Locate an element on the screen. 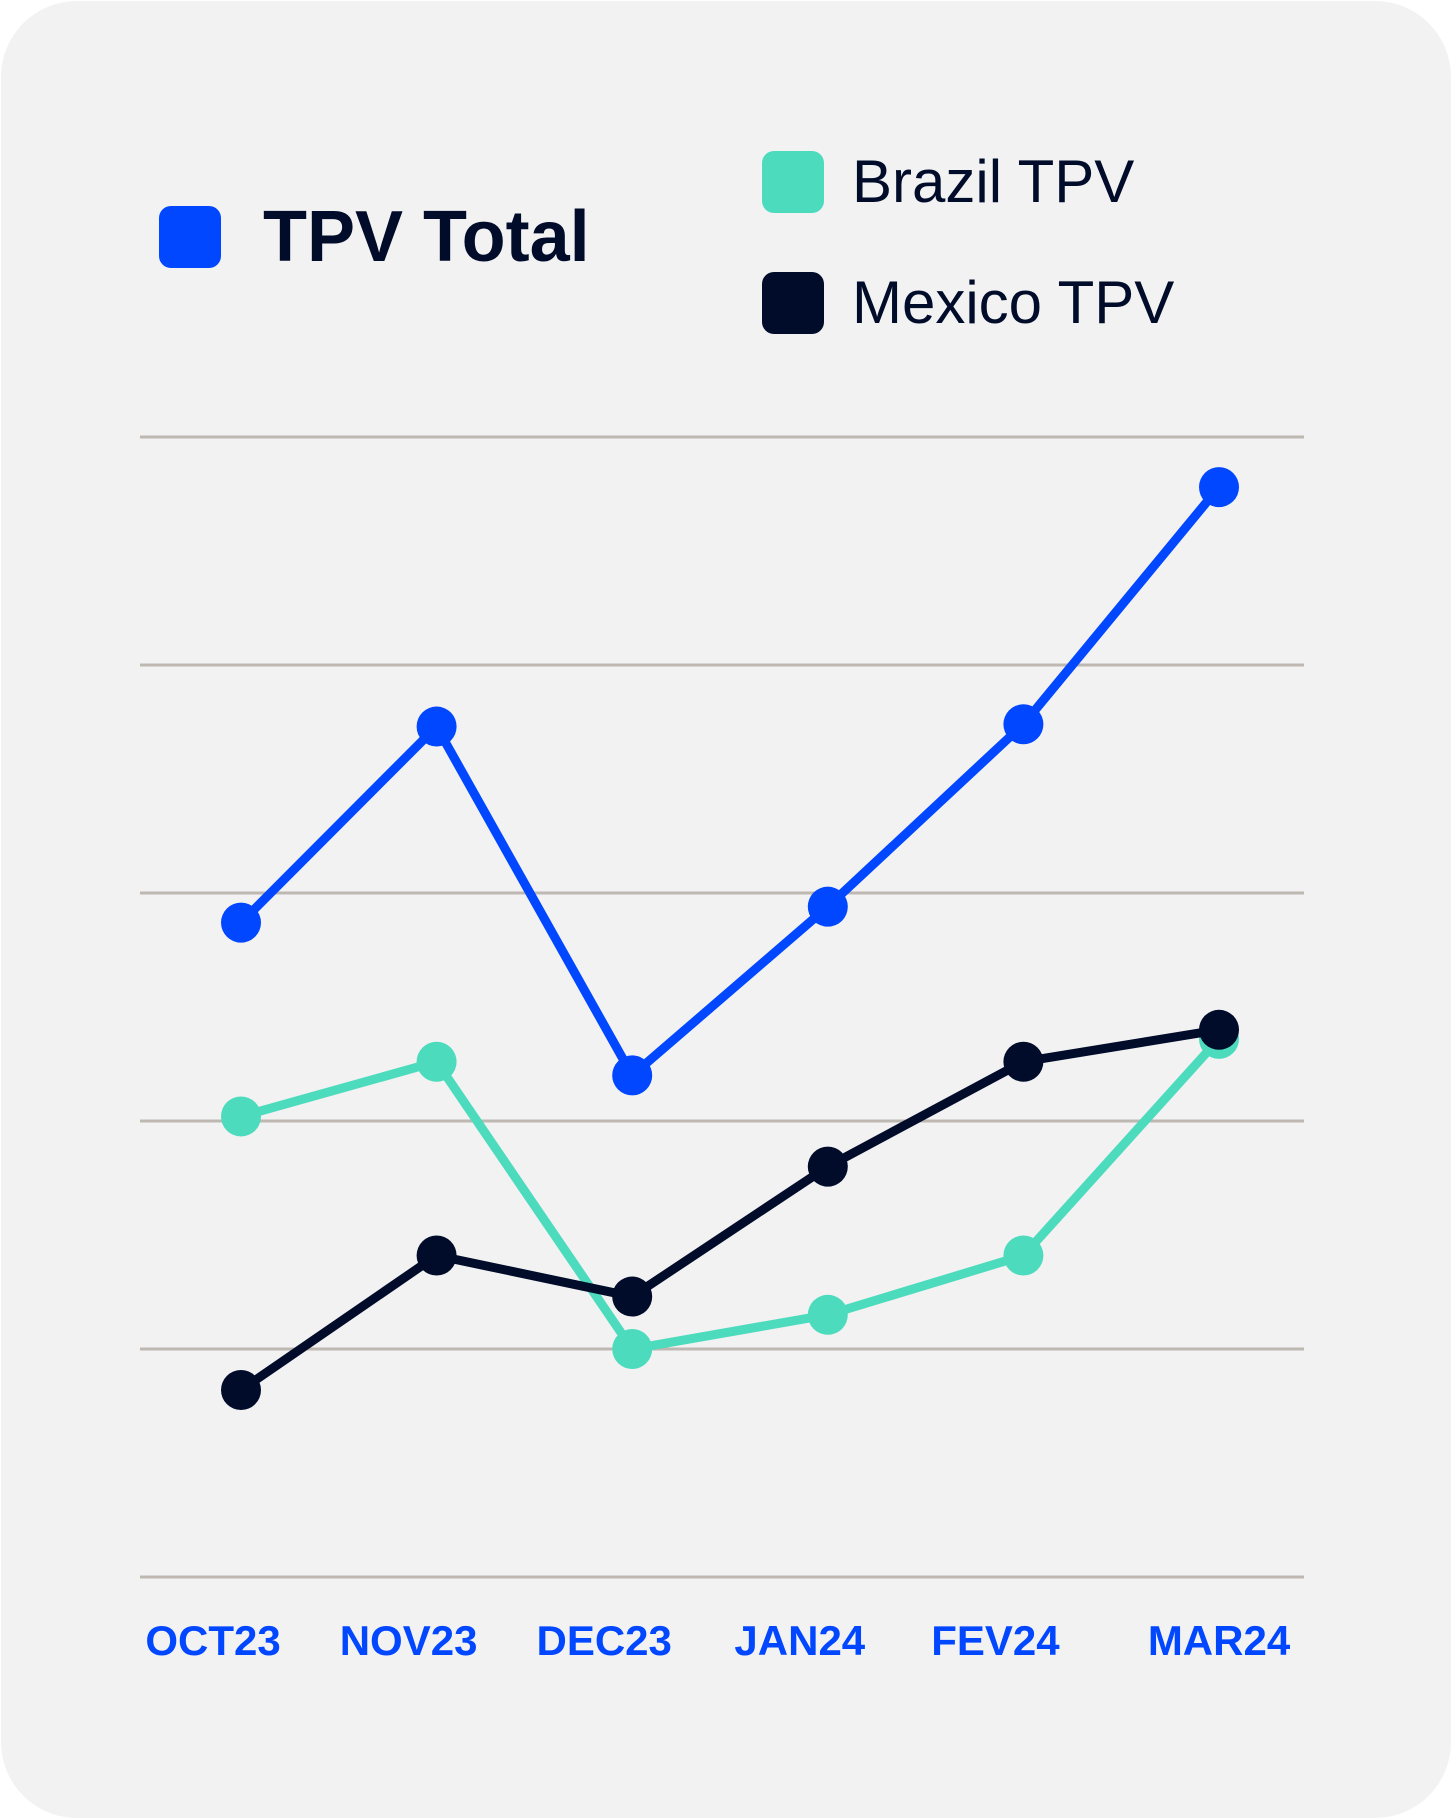 The height and width of the screenshot is (1819, 1452). series-line-mexico-tpv is located at coordinates (729, 1209).